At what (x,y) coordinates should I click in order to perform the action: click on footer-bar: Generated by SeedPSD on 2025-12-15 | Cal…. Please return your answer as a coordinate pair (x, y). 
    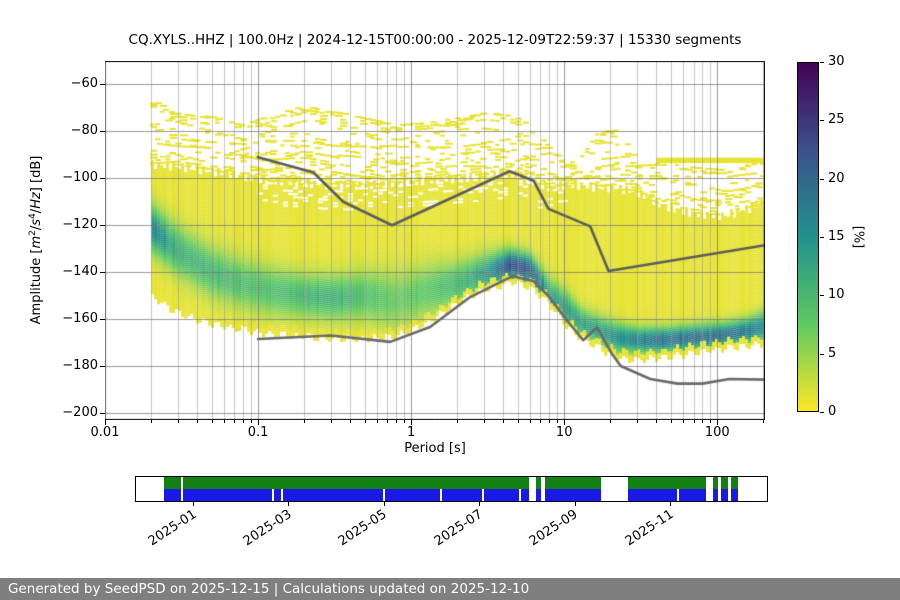
    Looking at the image, I should click on (450, 589).